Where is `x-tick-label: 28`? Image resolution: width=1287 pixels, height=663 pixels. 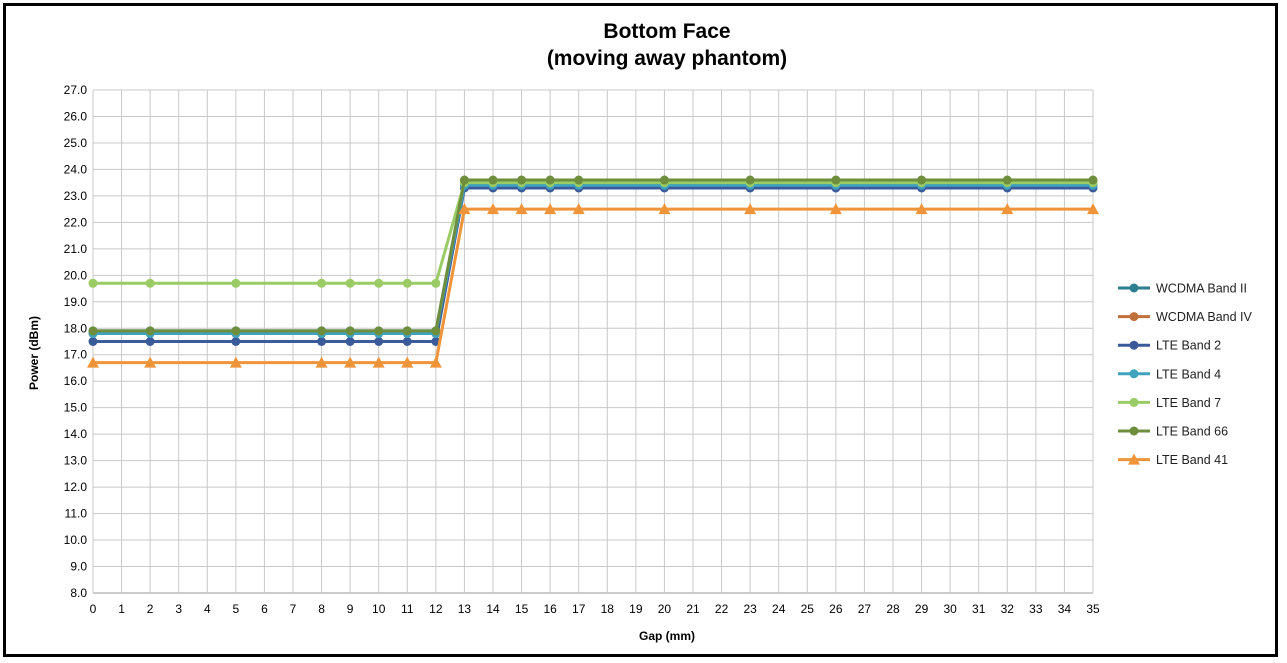 x-tick-label: 28 is located at coordinates (893, 609).